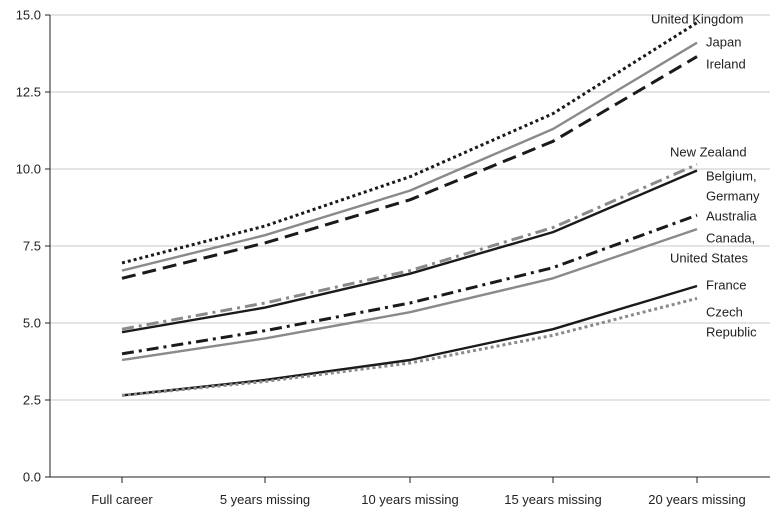 Image resolution: width=770 pixels, height=512 pixels. Describe the element at coordinates (723, 42) in the screenshot. I see `series-label: Japan` at that location.